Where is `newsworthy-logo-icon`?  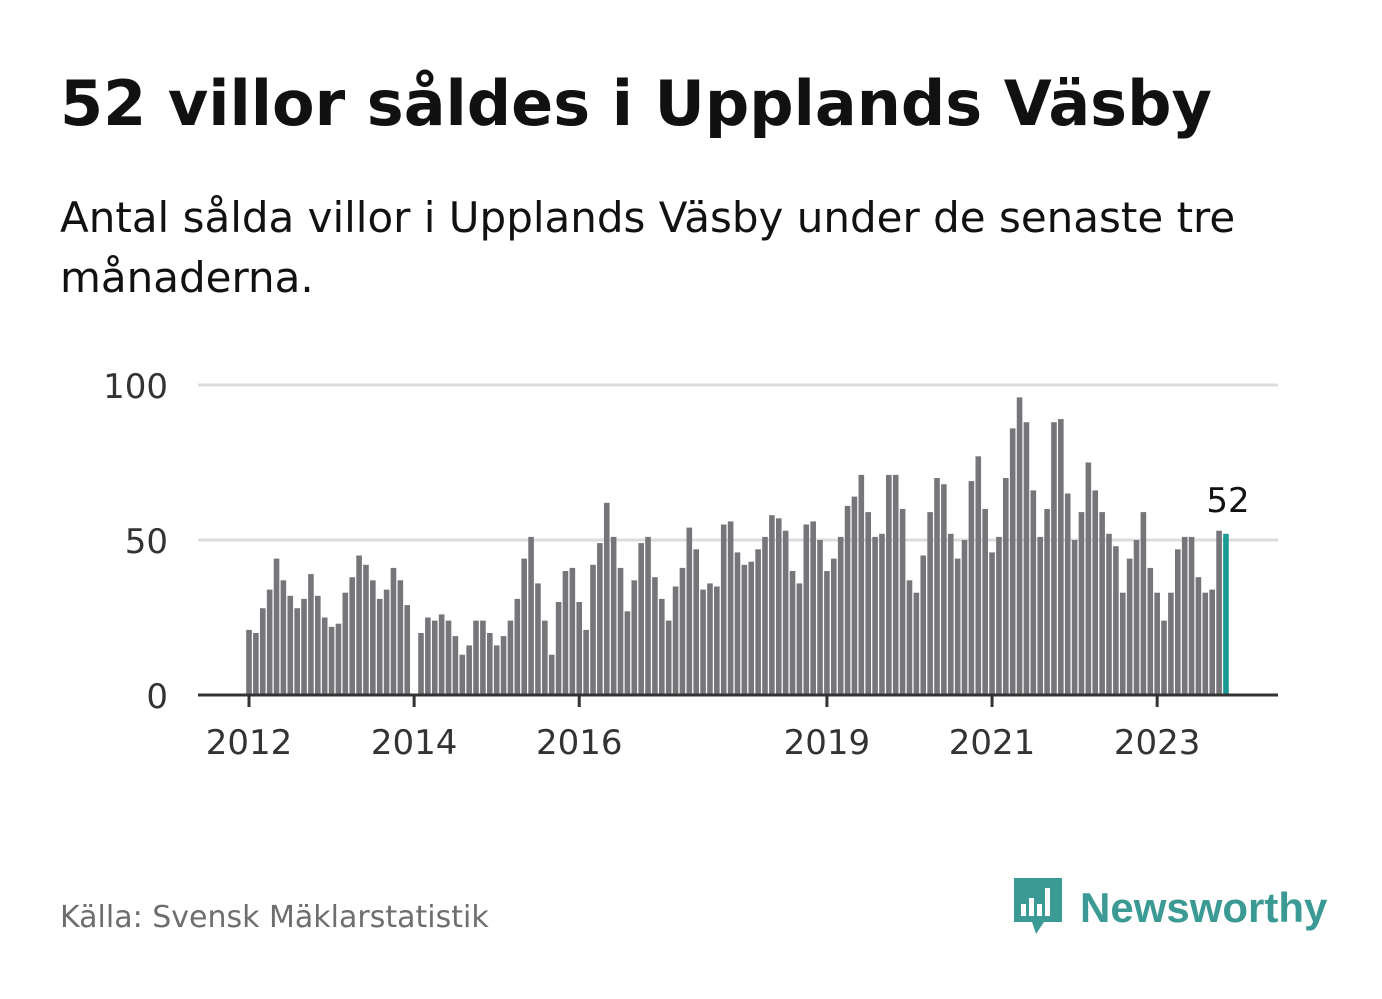
newsworthy-logo-icon is located at coordinates (1038, 908).